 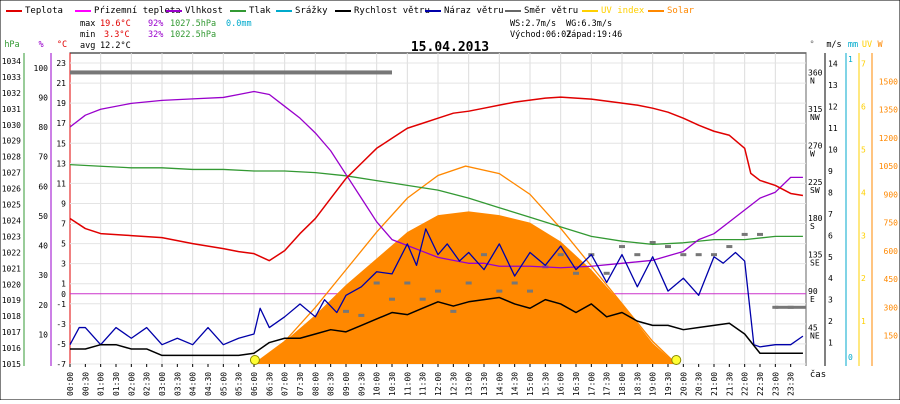 I want to click on axis-unit-dir: °, so click(x=811, y=45).